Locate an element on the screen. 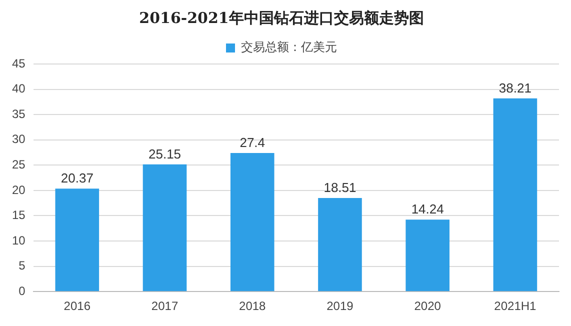 The width and height of the screenshot is (571, 326). y-tick-label: 40 is located at coordinates (19, 89).